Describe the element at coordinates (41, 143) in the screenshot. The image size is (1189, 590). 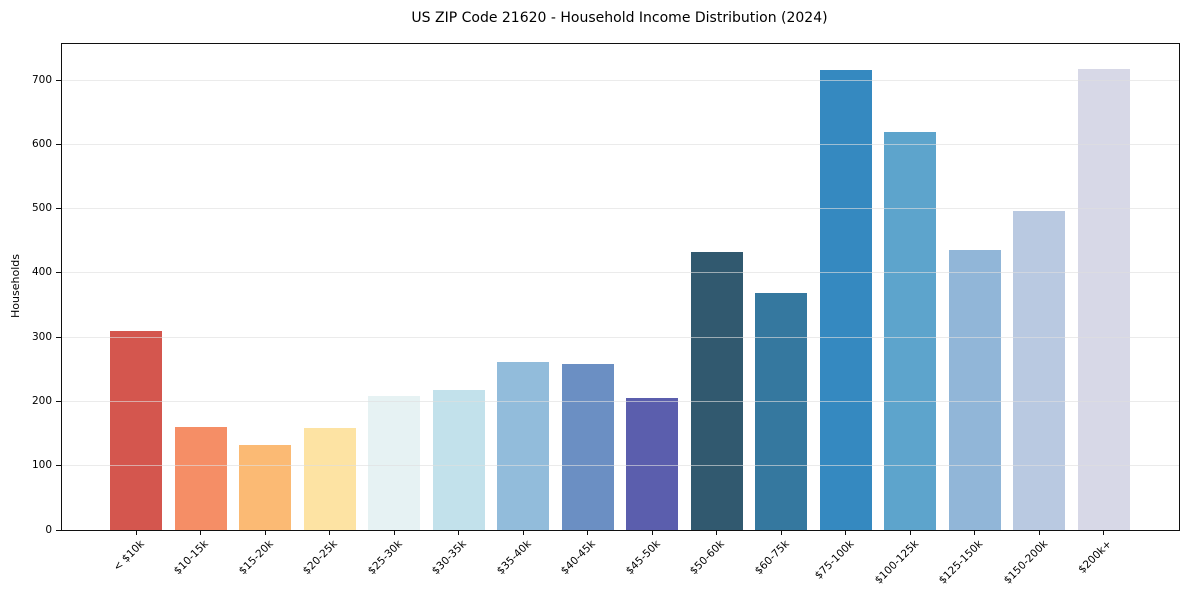
I see `y-tick-label: 600` at that location.